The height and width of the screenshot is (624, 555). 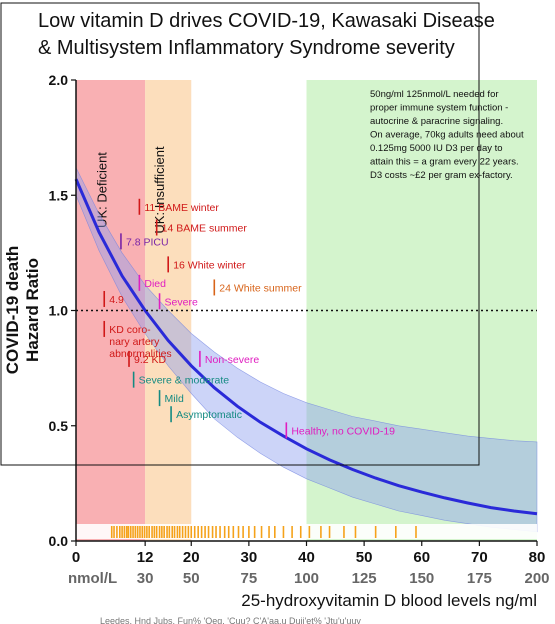 What do you see at coordinates (421, 578) in the screenshot?
I see `nmol-tick-label: 150` at bounding box center [421, 578].